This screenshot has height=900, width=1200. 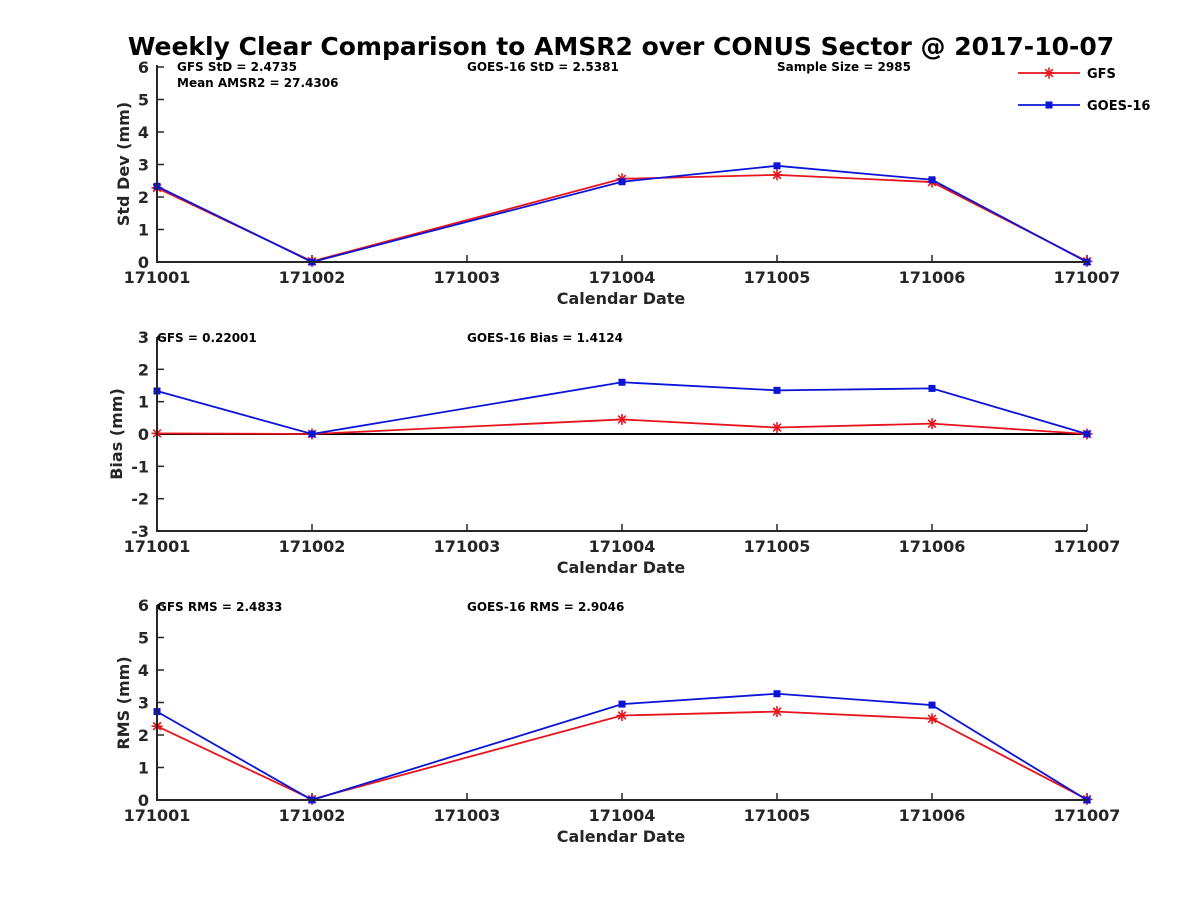 I want to click on bias-ytick-label: 2, so click(x=143, y=369).